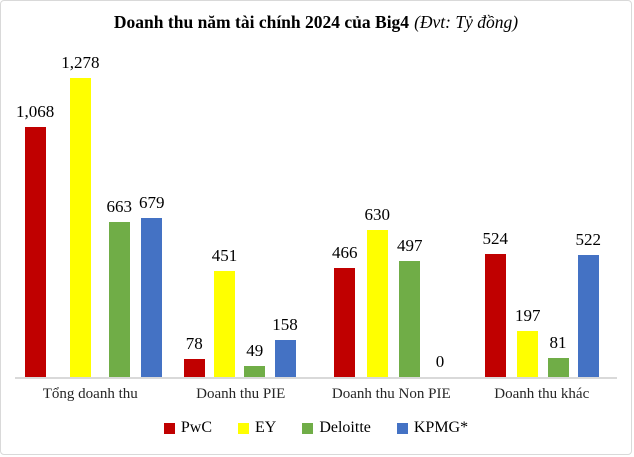 The width and height of the screenshot is (634, 457). I want to click on bar-wrap-ey-doanh-thu-kh-c: 197, so click(528, 342).